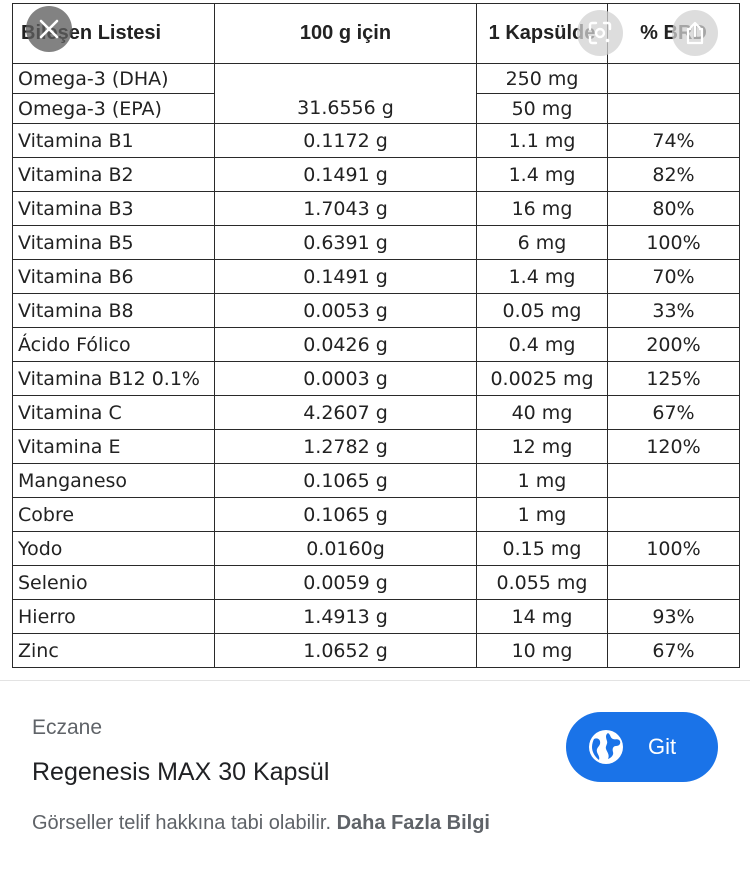 Image resolution: width=750 pixels, height=876 pixels. I want to click on table-row: Vitamina B2 0.1491 g 1.4 mg 82%, so click(376, 174).